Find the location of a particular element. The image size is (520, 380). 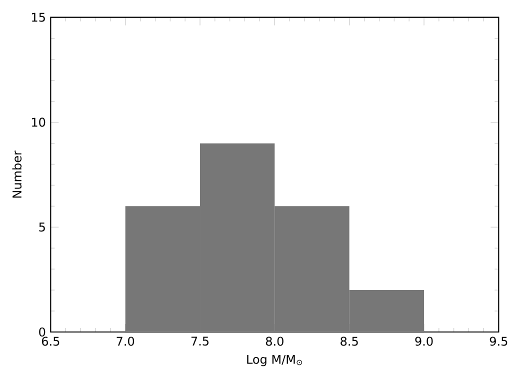

x-tick-label: 7.5 is located at coordinates (199, 341).